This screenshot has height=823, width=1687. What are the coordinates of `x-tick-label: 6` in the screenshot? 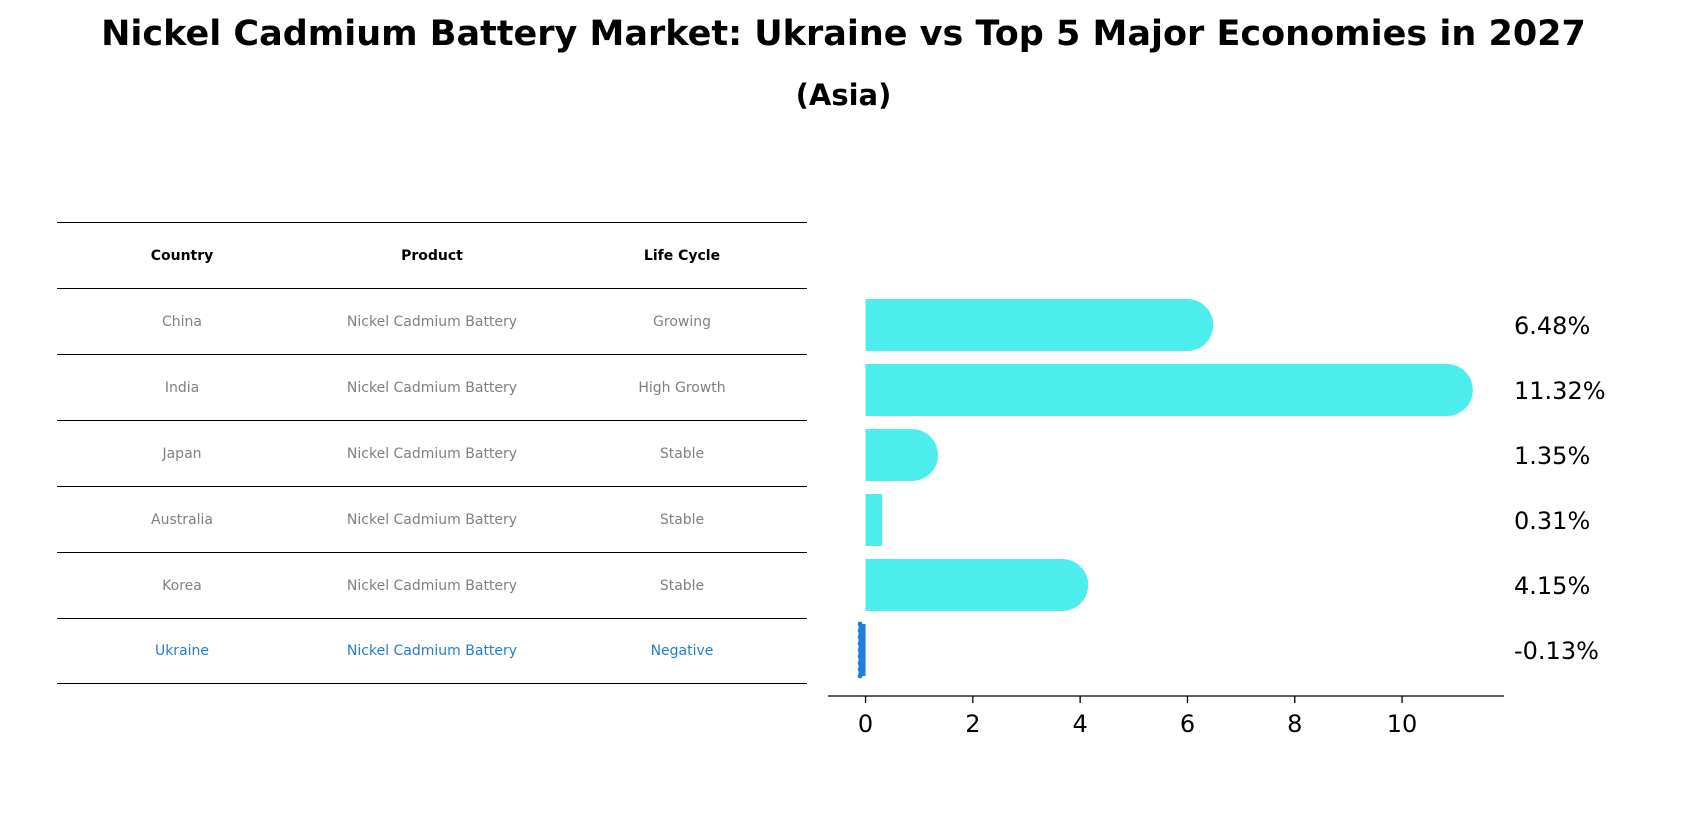 It's located at (1187, 724).